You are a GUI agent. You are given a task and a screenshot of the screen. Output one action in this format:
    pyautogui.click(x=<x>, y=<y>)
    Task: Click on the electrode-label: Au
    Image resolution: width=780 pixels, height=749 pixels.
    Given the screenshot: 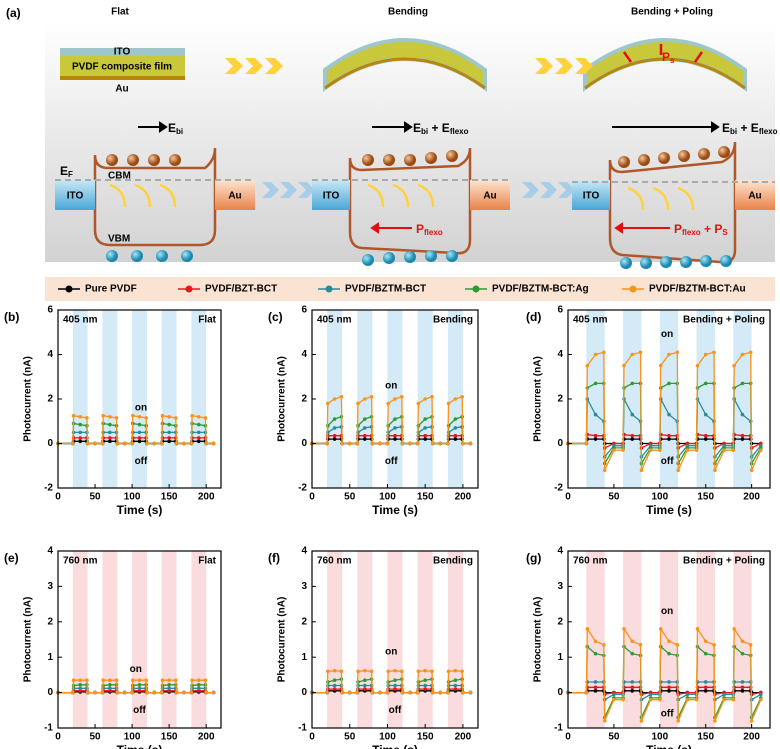 What is the action you would take?
    pyautogui.click(x=489, y=196)
    